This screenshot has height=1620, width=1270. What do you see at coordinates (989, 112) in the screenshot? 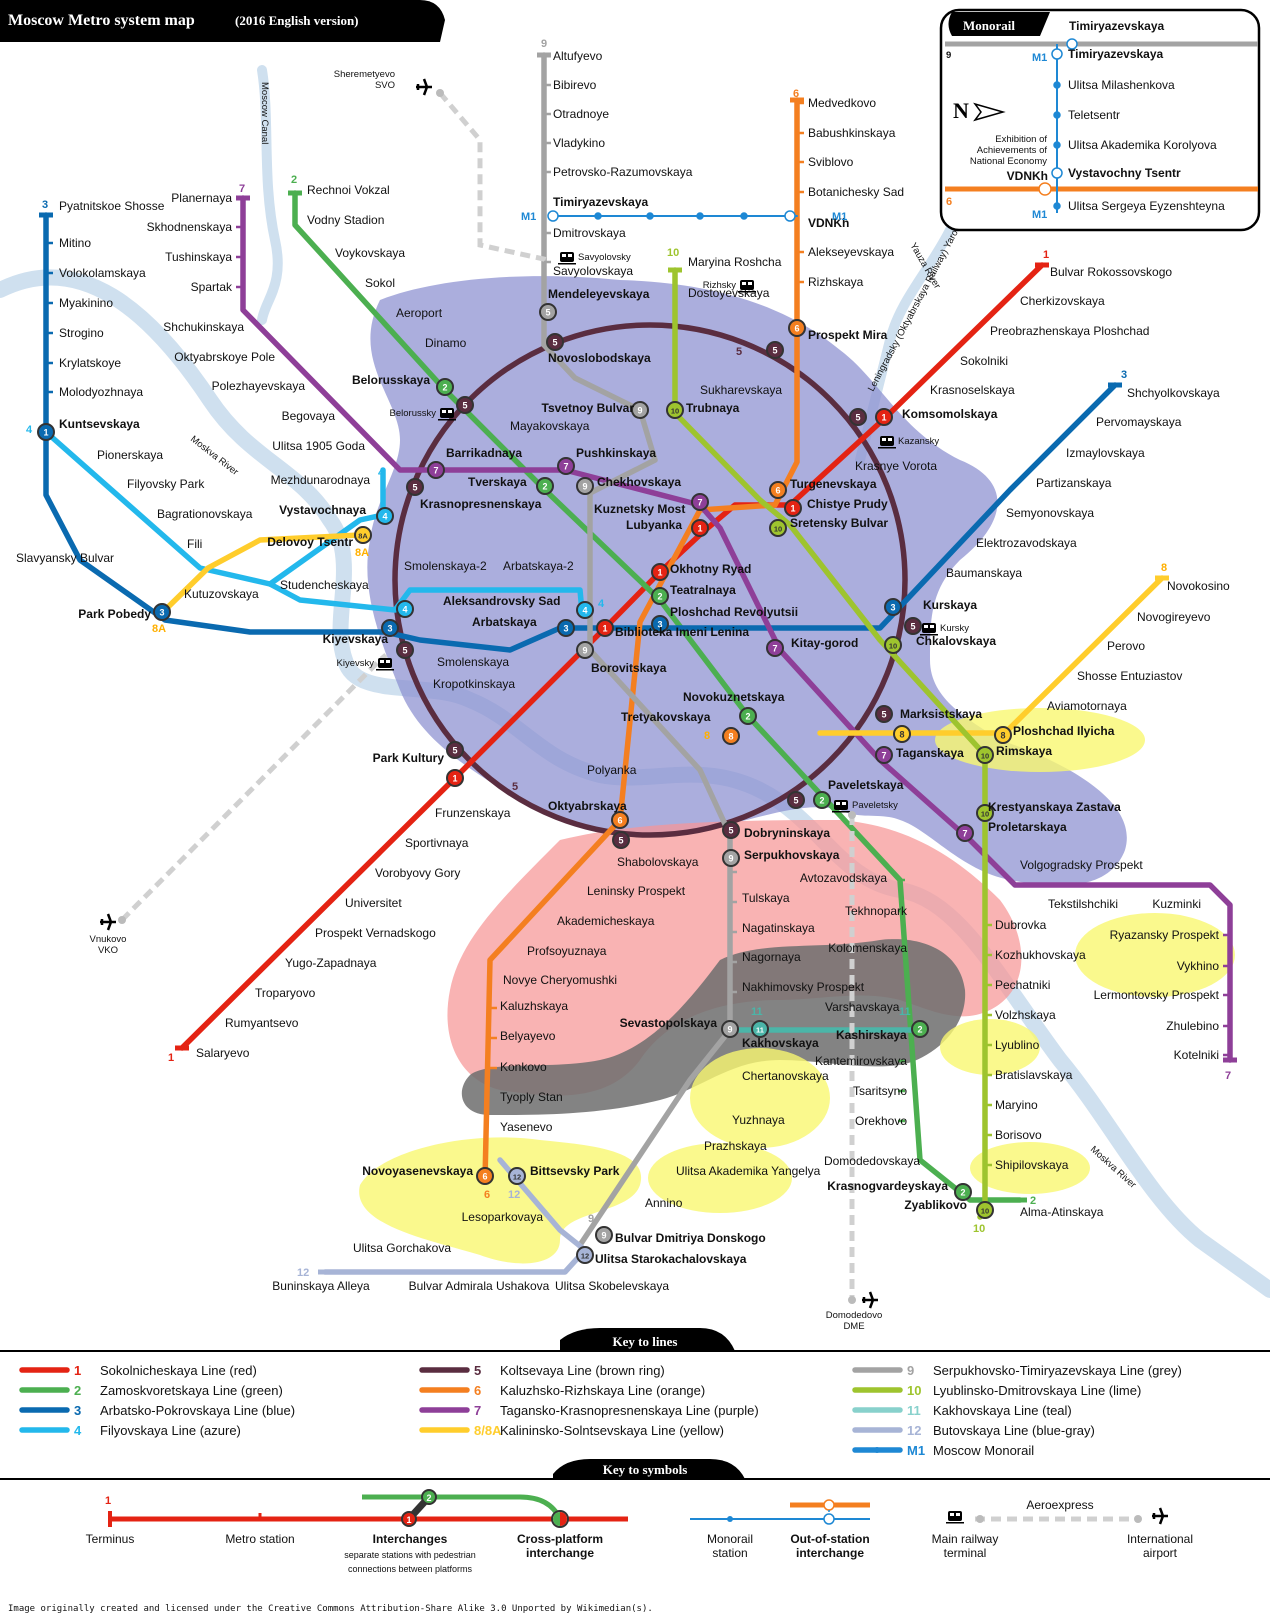
I see `north-arrow-icon` at bounding box center [989, 112].